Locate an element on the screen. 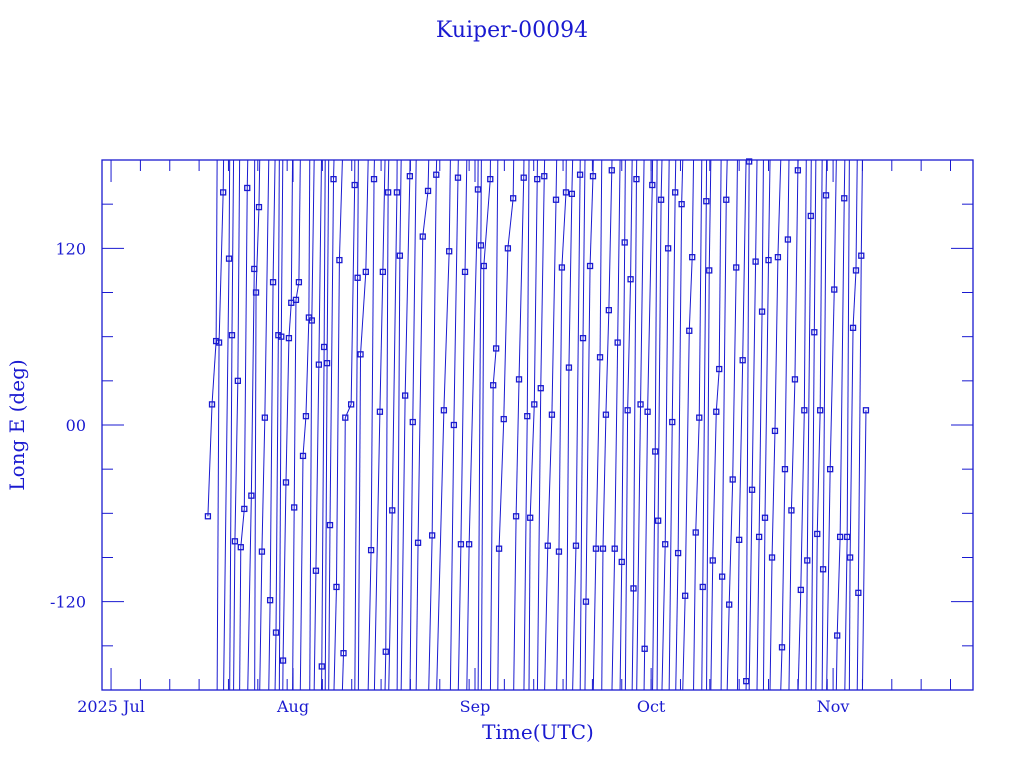 The image size is (1024, 768). y-tick-label: 120 is located at coordinates (70, 248).